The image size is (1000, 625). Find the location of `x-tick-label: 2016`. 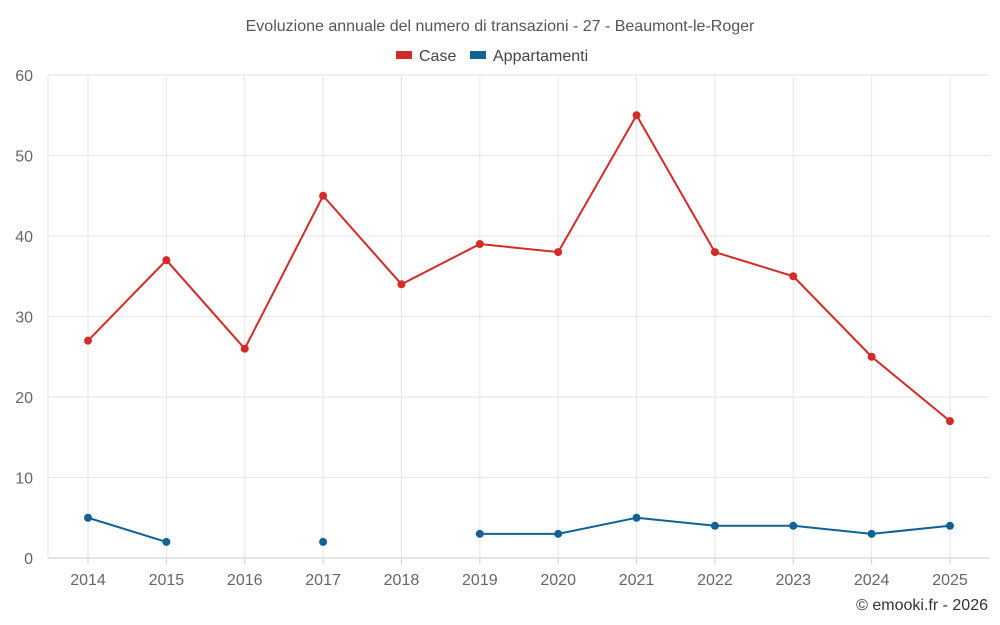

x-tick-label: 2016 is located at coordinates (245, 580).